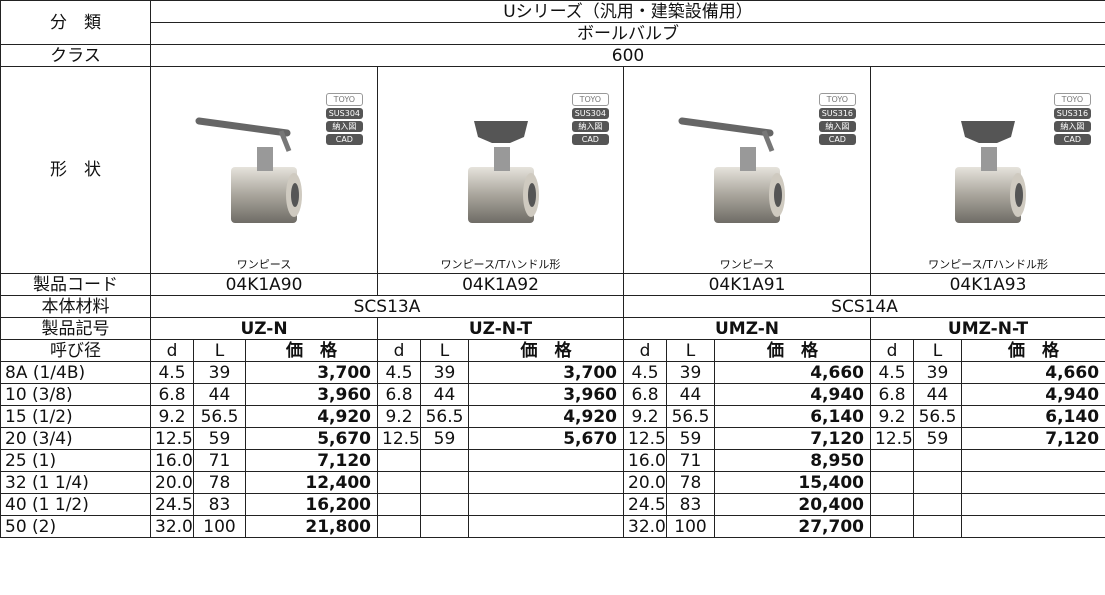 This screenshot has height=595, width=1105. Describe the element at coordinates (264, 264) in the screenshot. I see `caption: ワンピース` at that location.